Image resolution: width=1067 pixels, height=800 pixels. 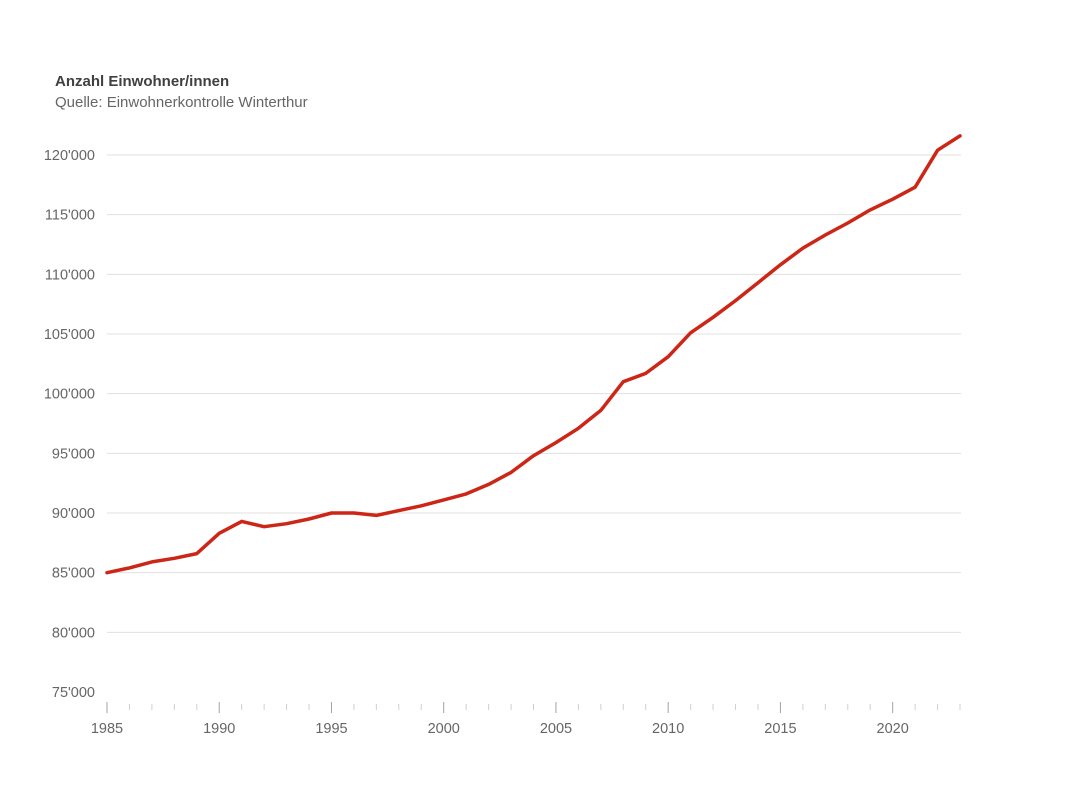 What do you see at coordinates (500, 729) in the screenshot?
I see `x-axis-labels: 1985 1990 1995 2000 2005 2010 2015 2020` at bounding box center [500, 729].